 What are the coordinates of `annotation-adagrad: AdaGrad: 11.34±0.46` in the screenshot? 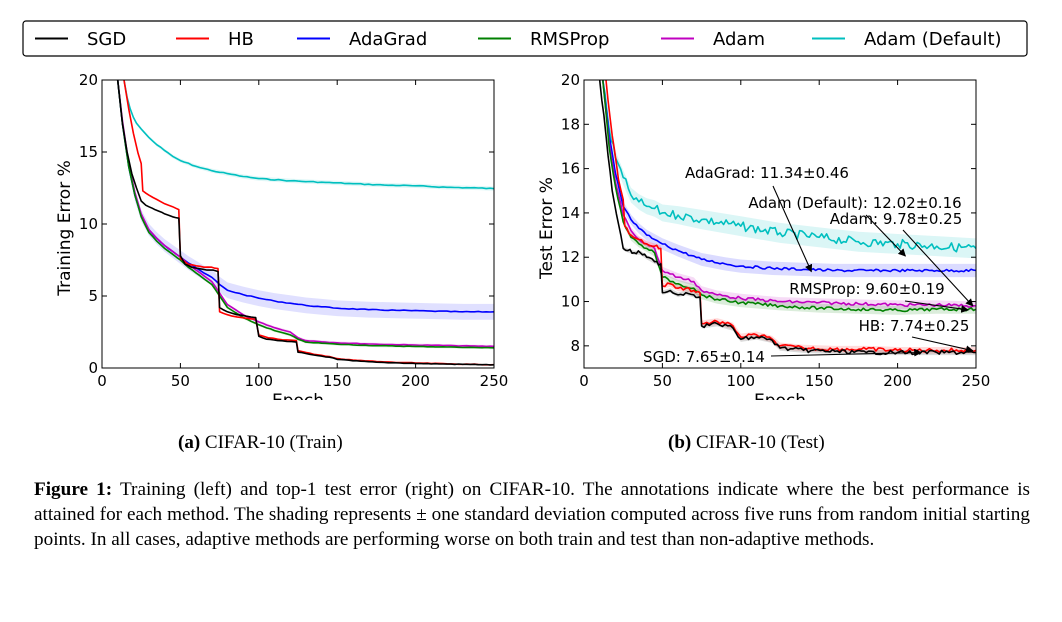 It's located at (767, 173).